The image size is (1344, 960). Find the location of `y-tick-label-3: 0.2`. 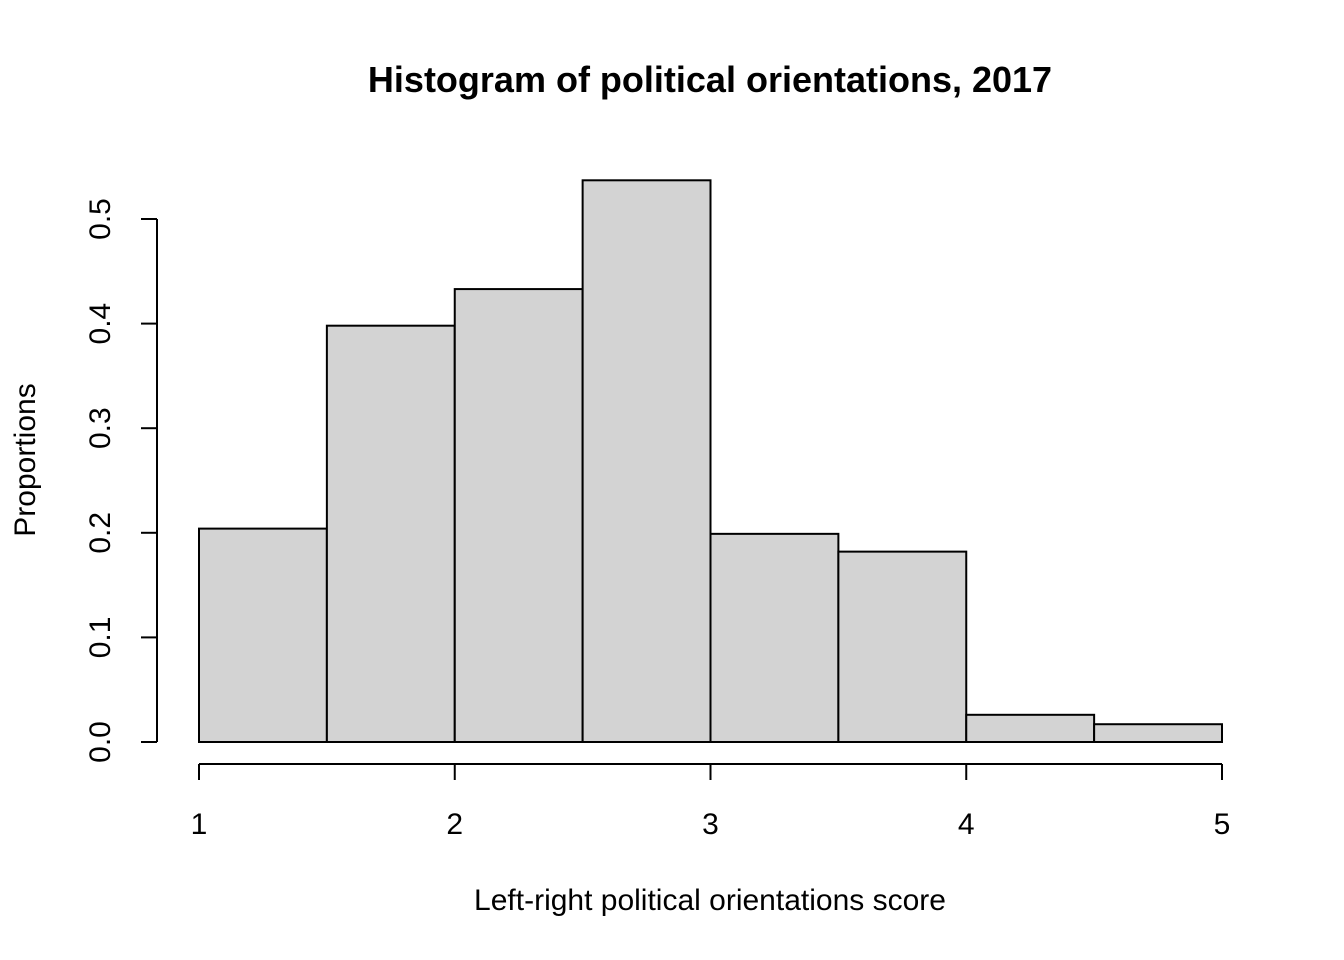

y-tick-label-3: 0.2 is located at coordinates (100, 533).